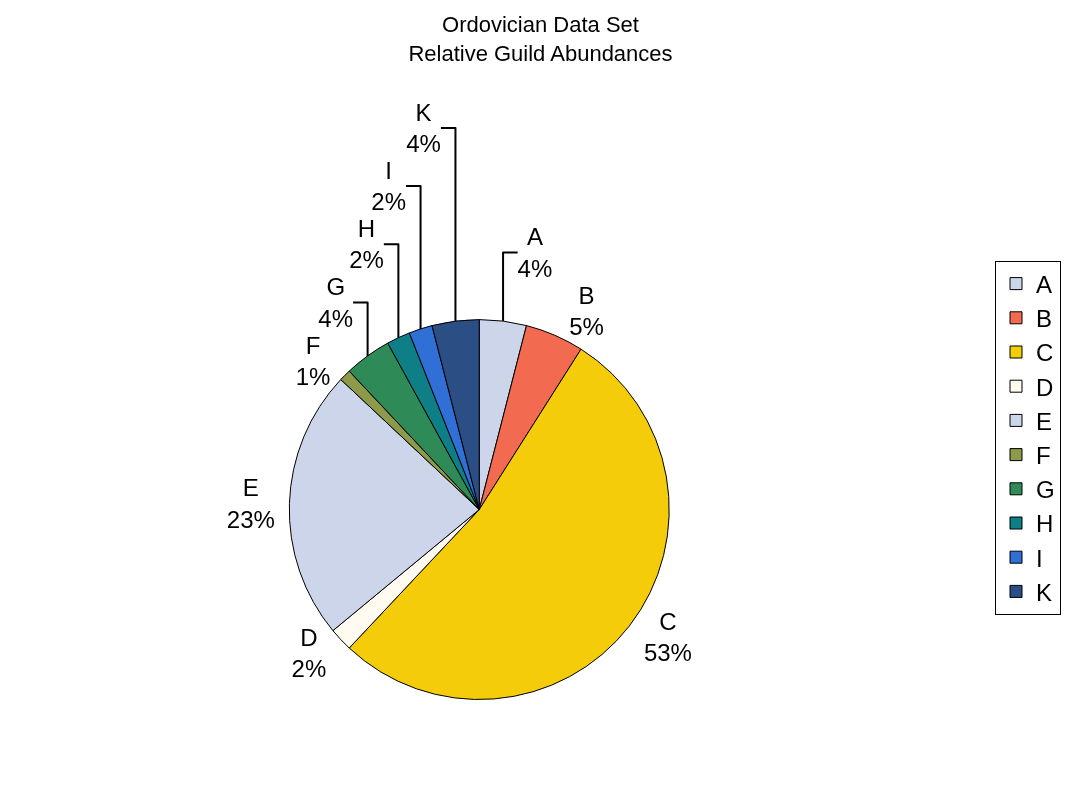  Describe the element at coordinates (667, 652) in the screenshot. I see `data-label: 53%` at that location.